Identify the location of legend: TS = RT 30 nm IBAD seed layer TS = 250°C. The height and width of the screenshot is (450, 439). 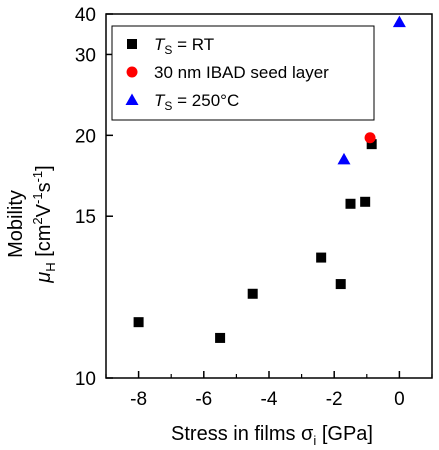
(243, 73).